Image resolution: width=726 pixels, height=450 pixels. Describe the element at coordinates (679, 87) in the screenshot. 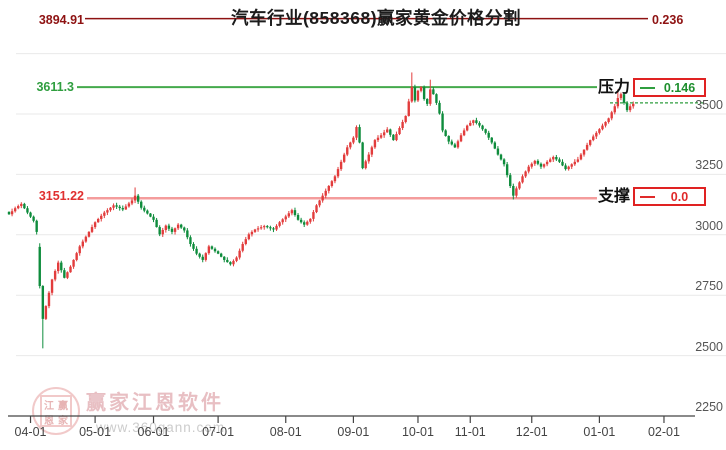

I see `pressure-ratio-value: 0.146` at that location.